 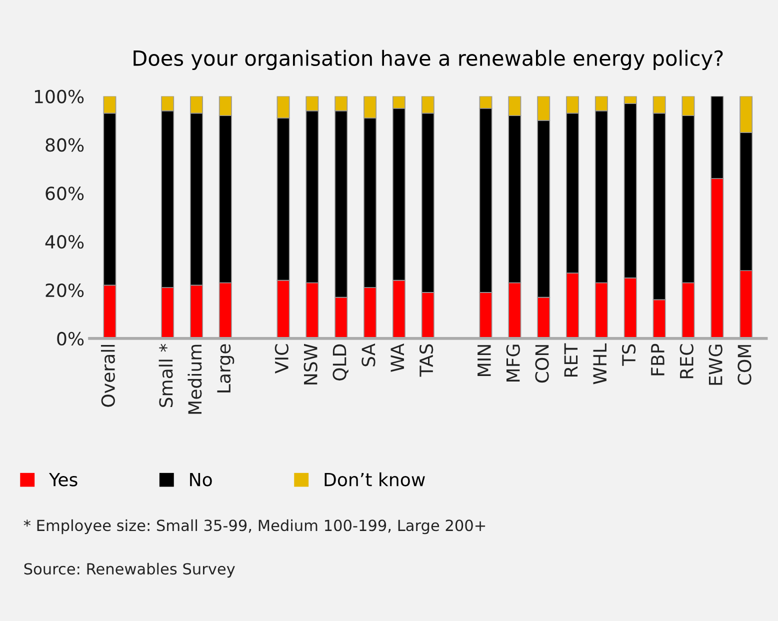 What do you see at coordinates (426, 360) in the screenshot?
I see `x-tick-label: TAS` at bounding box center [426, 360].